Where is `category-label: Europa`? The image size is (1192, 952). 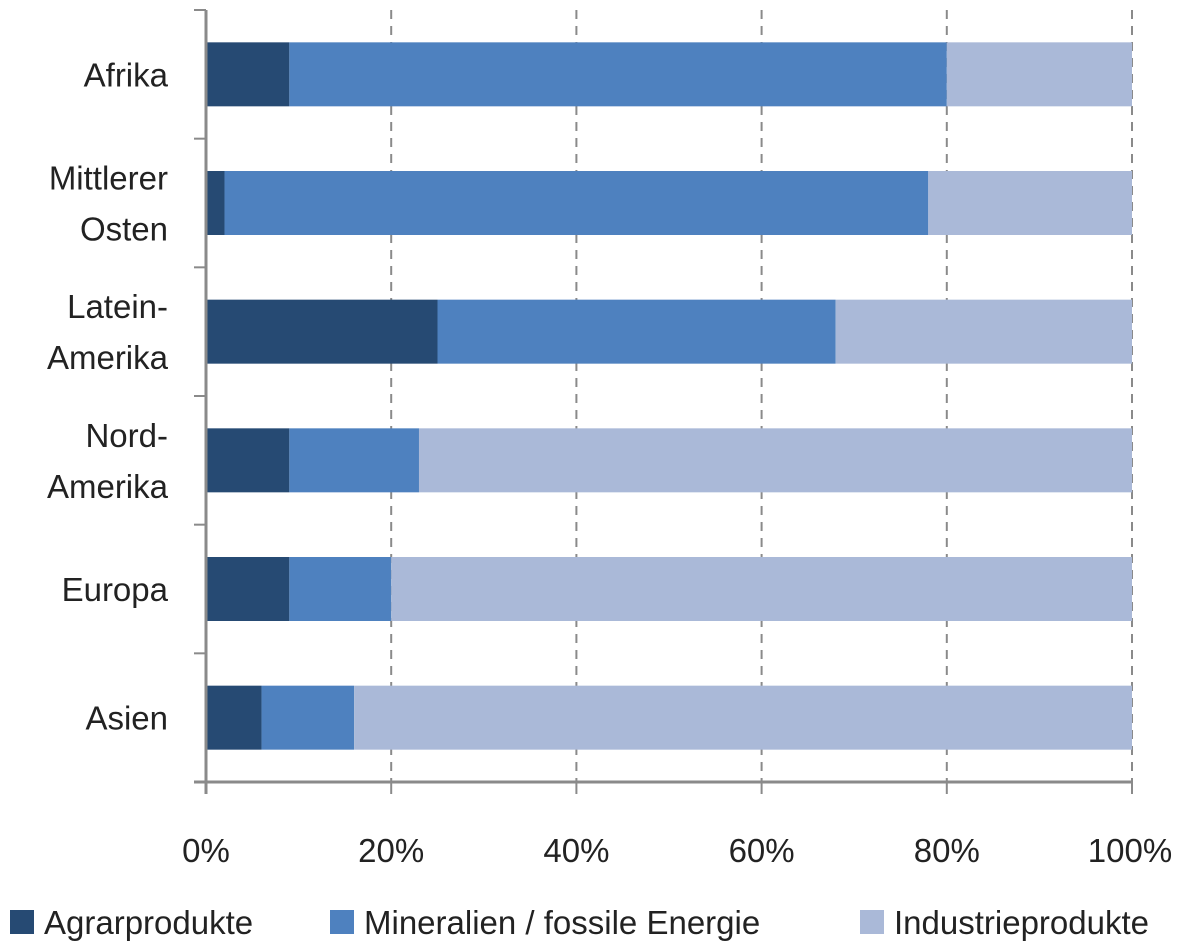
category-label: Europa is located at coordinates (115, 589).